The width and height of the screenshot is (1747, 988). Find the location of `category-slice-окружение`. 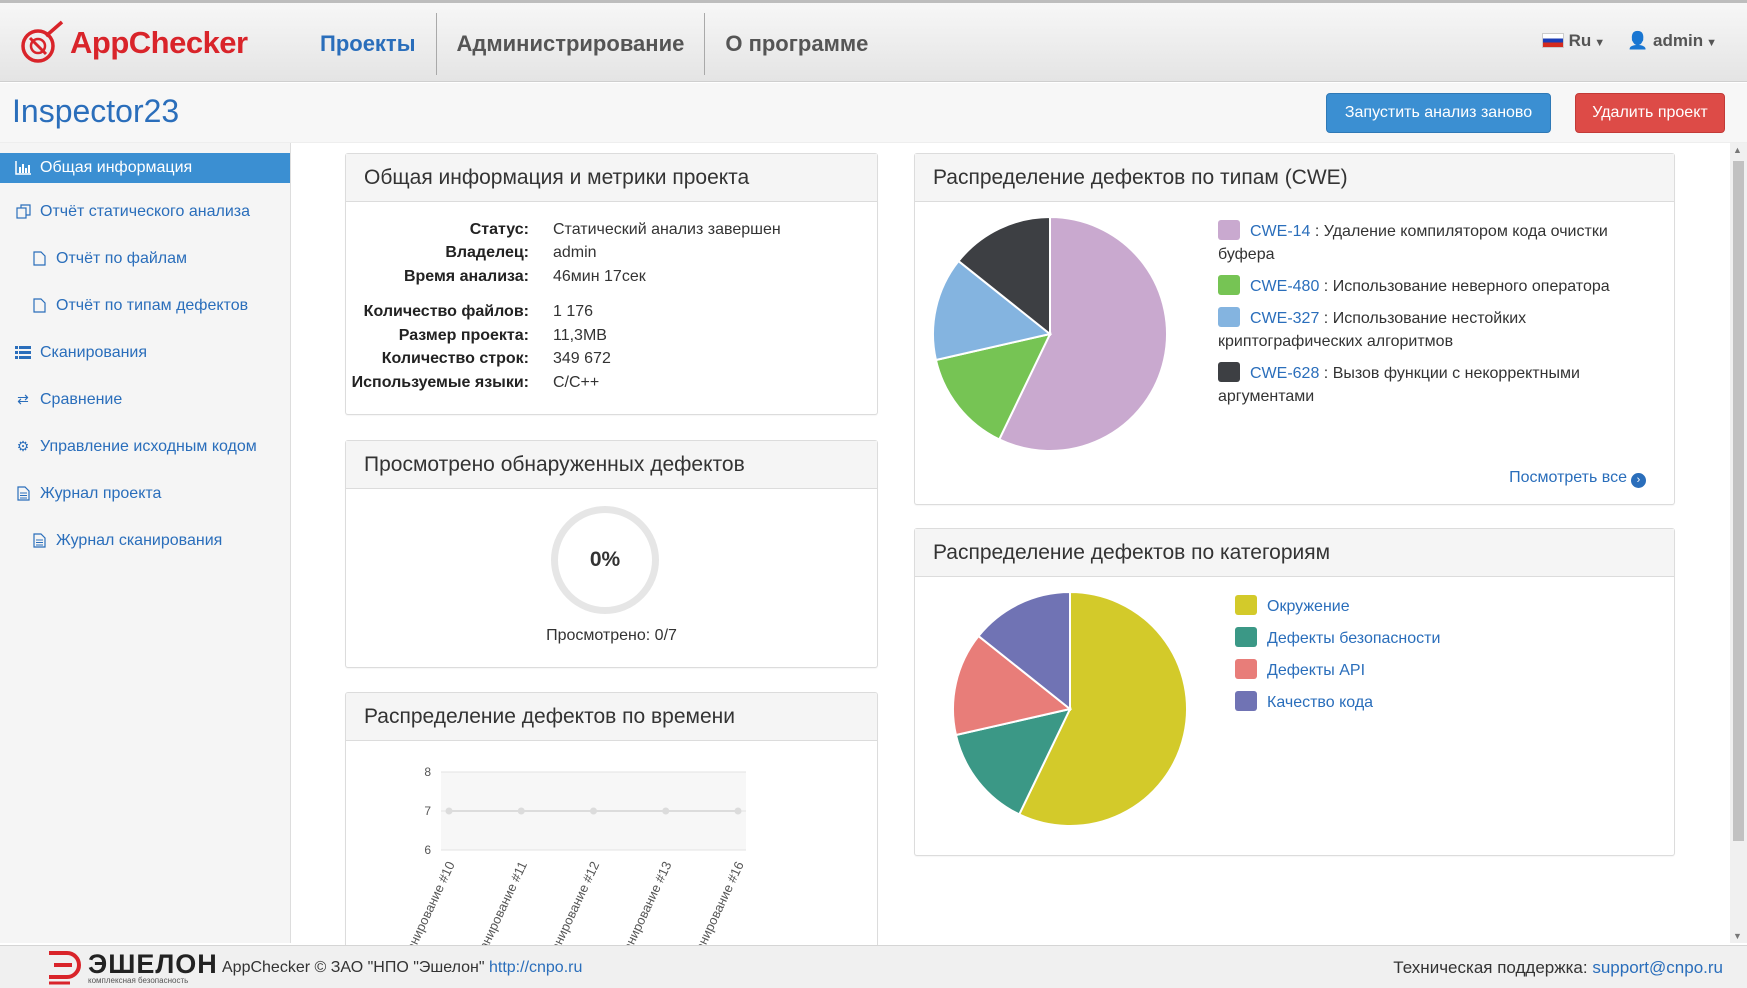

category-slice-окружение is located at coordinates (1102, 708).